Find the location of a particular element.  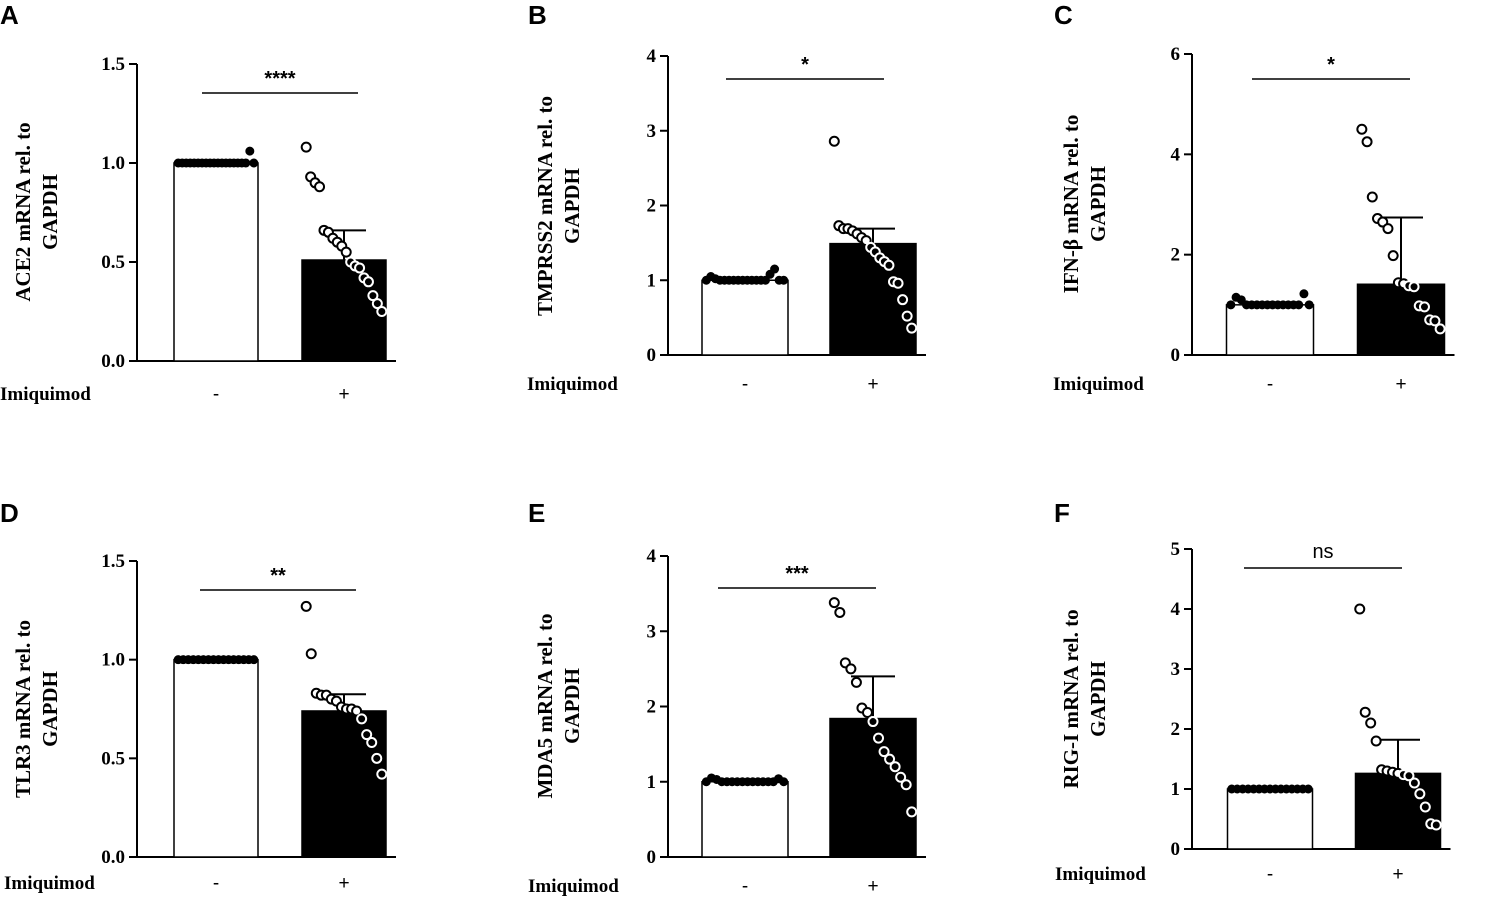

bar-imiquimod-plus is located at coordinates (344, 784).